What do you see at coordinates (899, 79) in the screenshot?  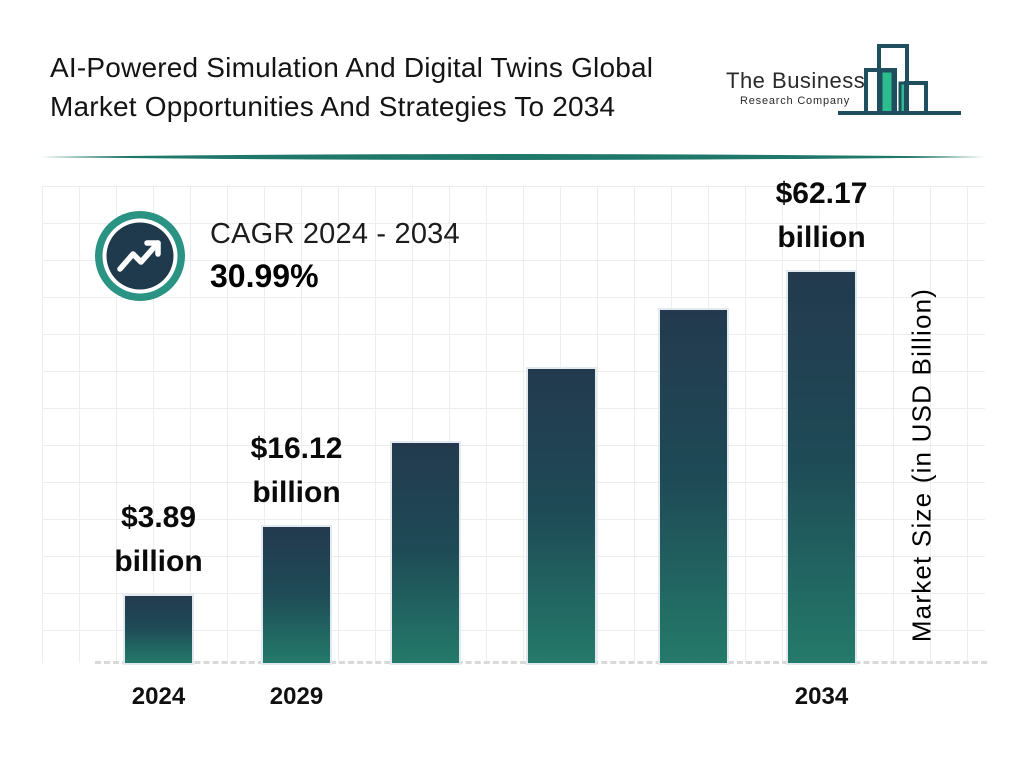 I see `bar-chart-logo-icon` at bounding box center [899, 79].